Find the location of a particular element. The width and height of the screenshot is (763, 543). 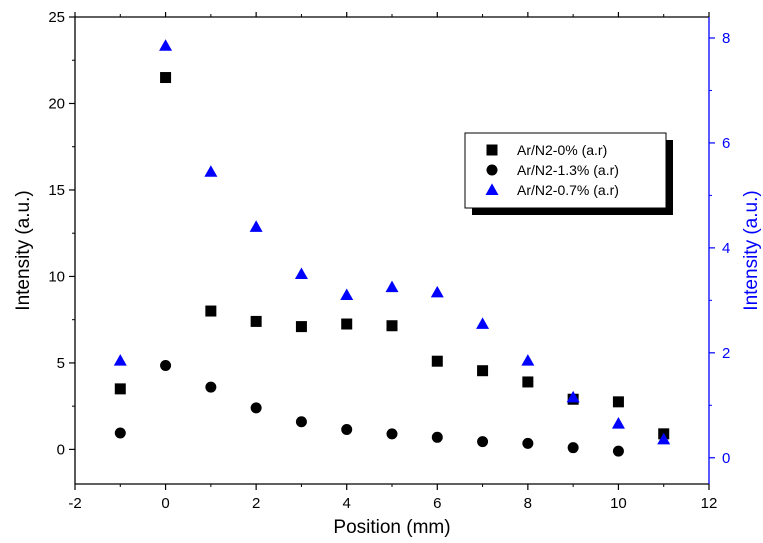

legend-marker-square is located at coordinates (492, 150).